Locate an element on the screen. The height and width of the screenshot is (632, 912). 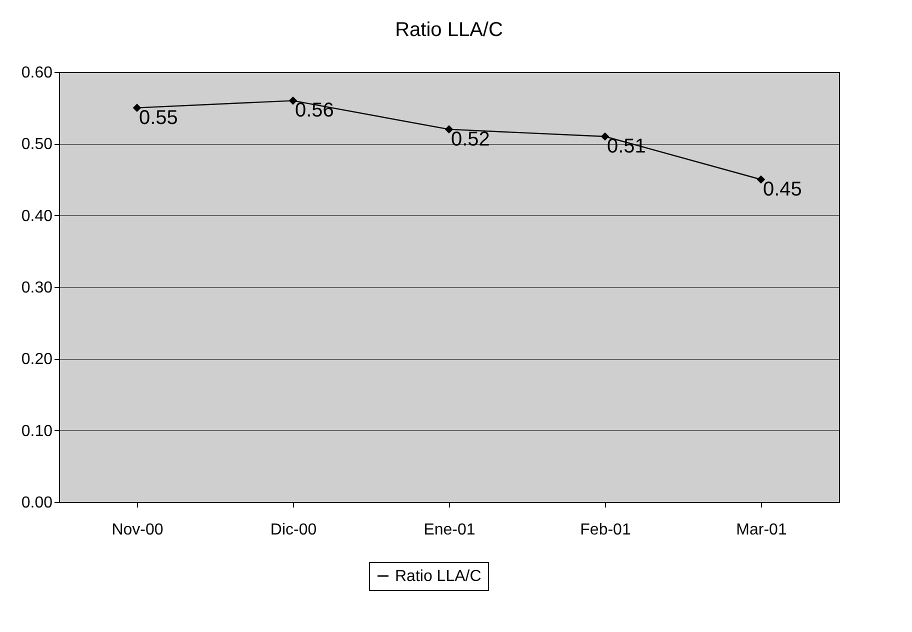
y-tick-label: 0.60 is located at coordinates (37, 73).